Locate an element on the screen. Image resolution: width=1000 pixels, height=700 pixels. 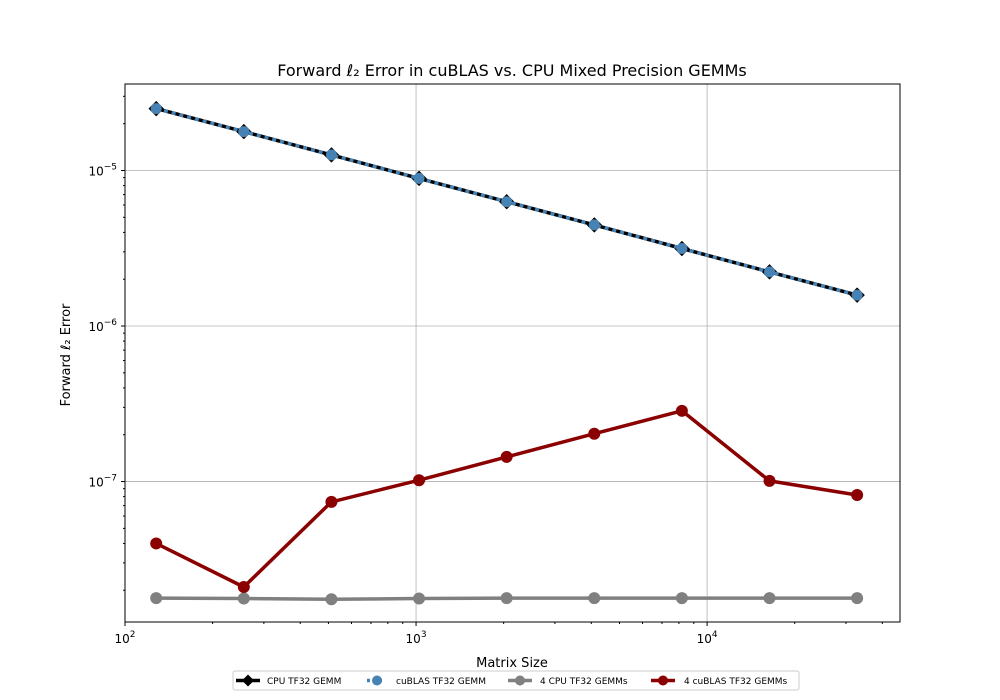
legend-label: CPU TF32 GEMM is located at coordinates (304, 682).